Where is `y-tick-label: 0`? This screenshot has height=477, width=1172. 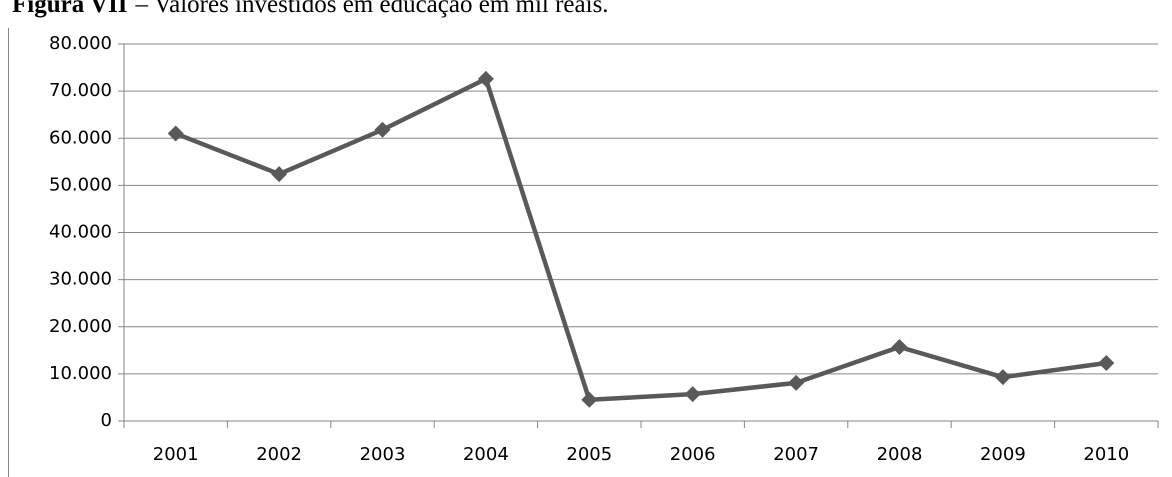
y-tick-label: 0 is located at coordinates (106, 420).